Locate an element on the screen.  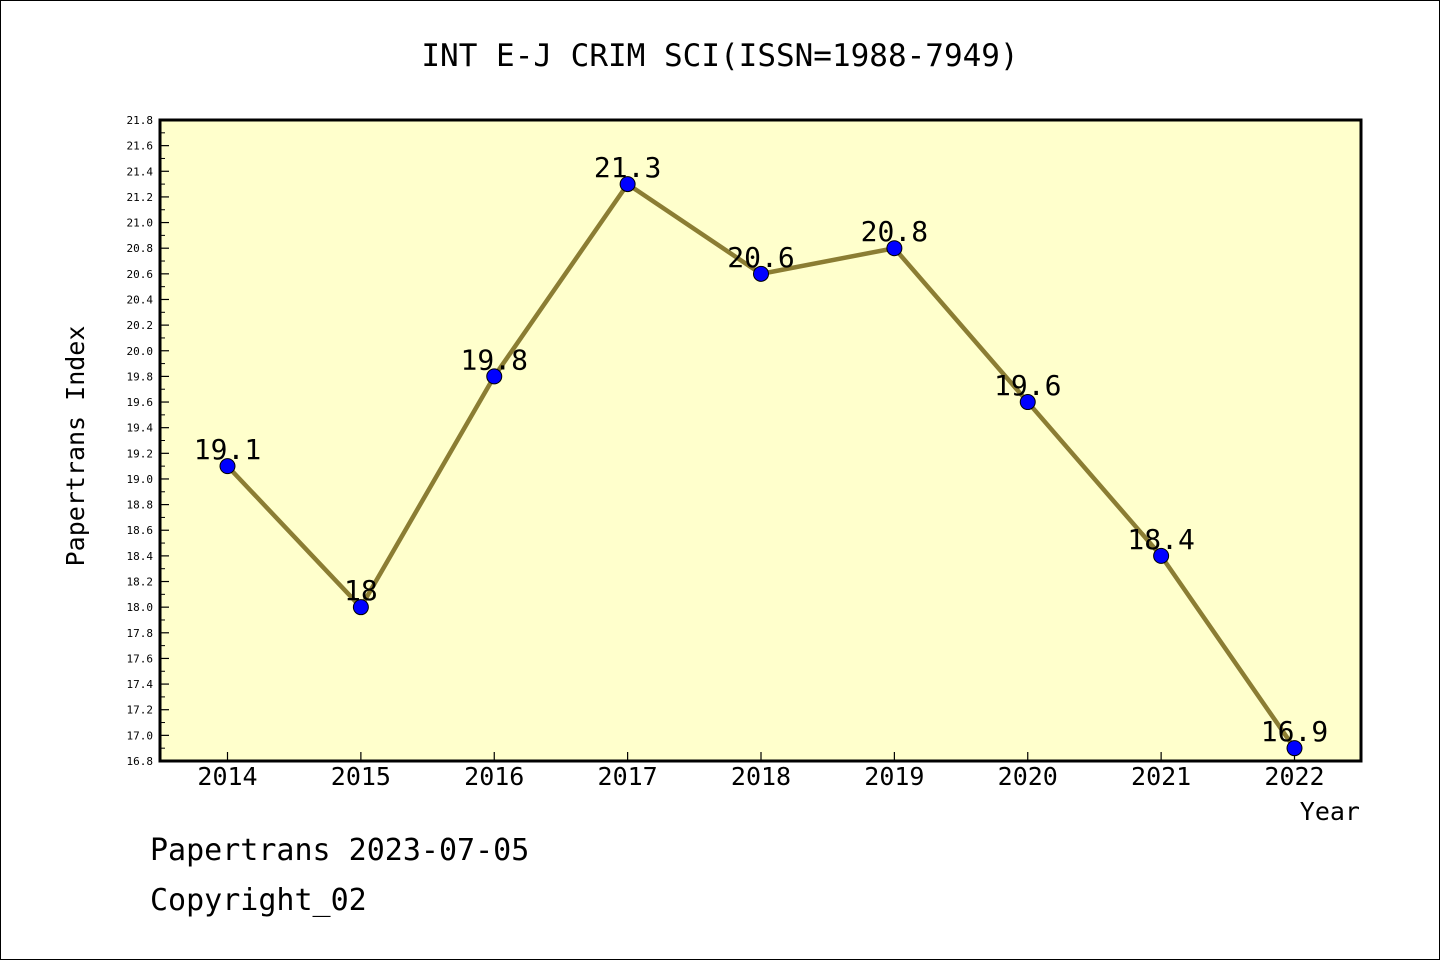
data-label: 20.8 is located at coordinates (894, 231).